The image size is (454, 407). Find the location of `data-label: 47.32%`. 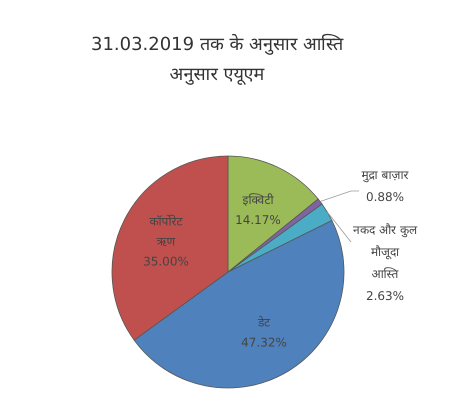

data-label: 47.32% is located at coordinates (264, 343).